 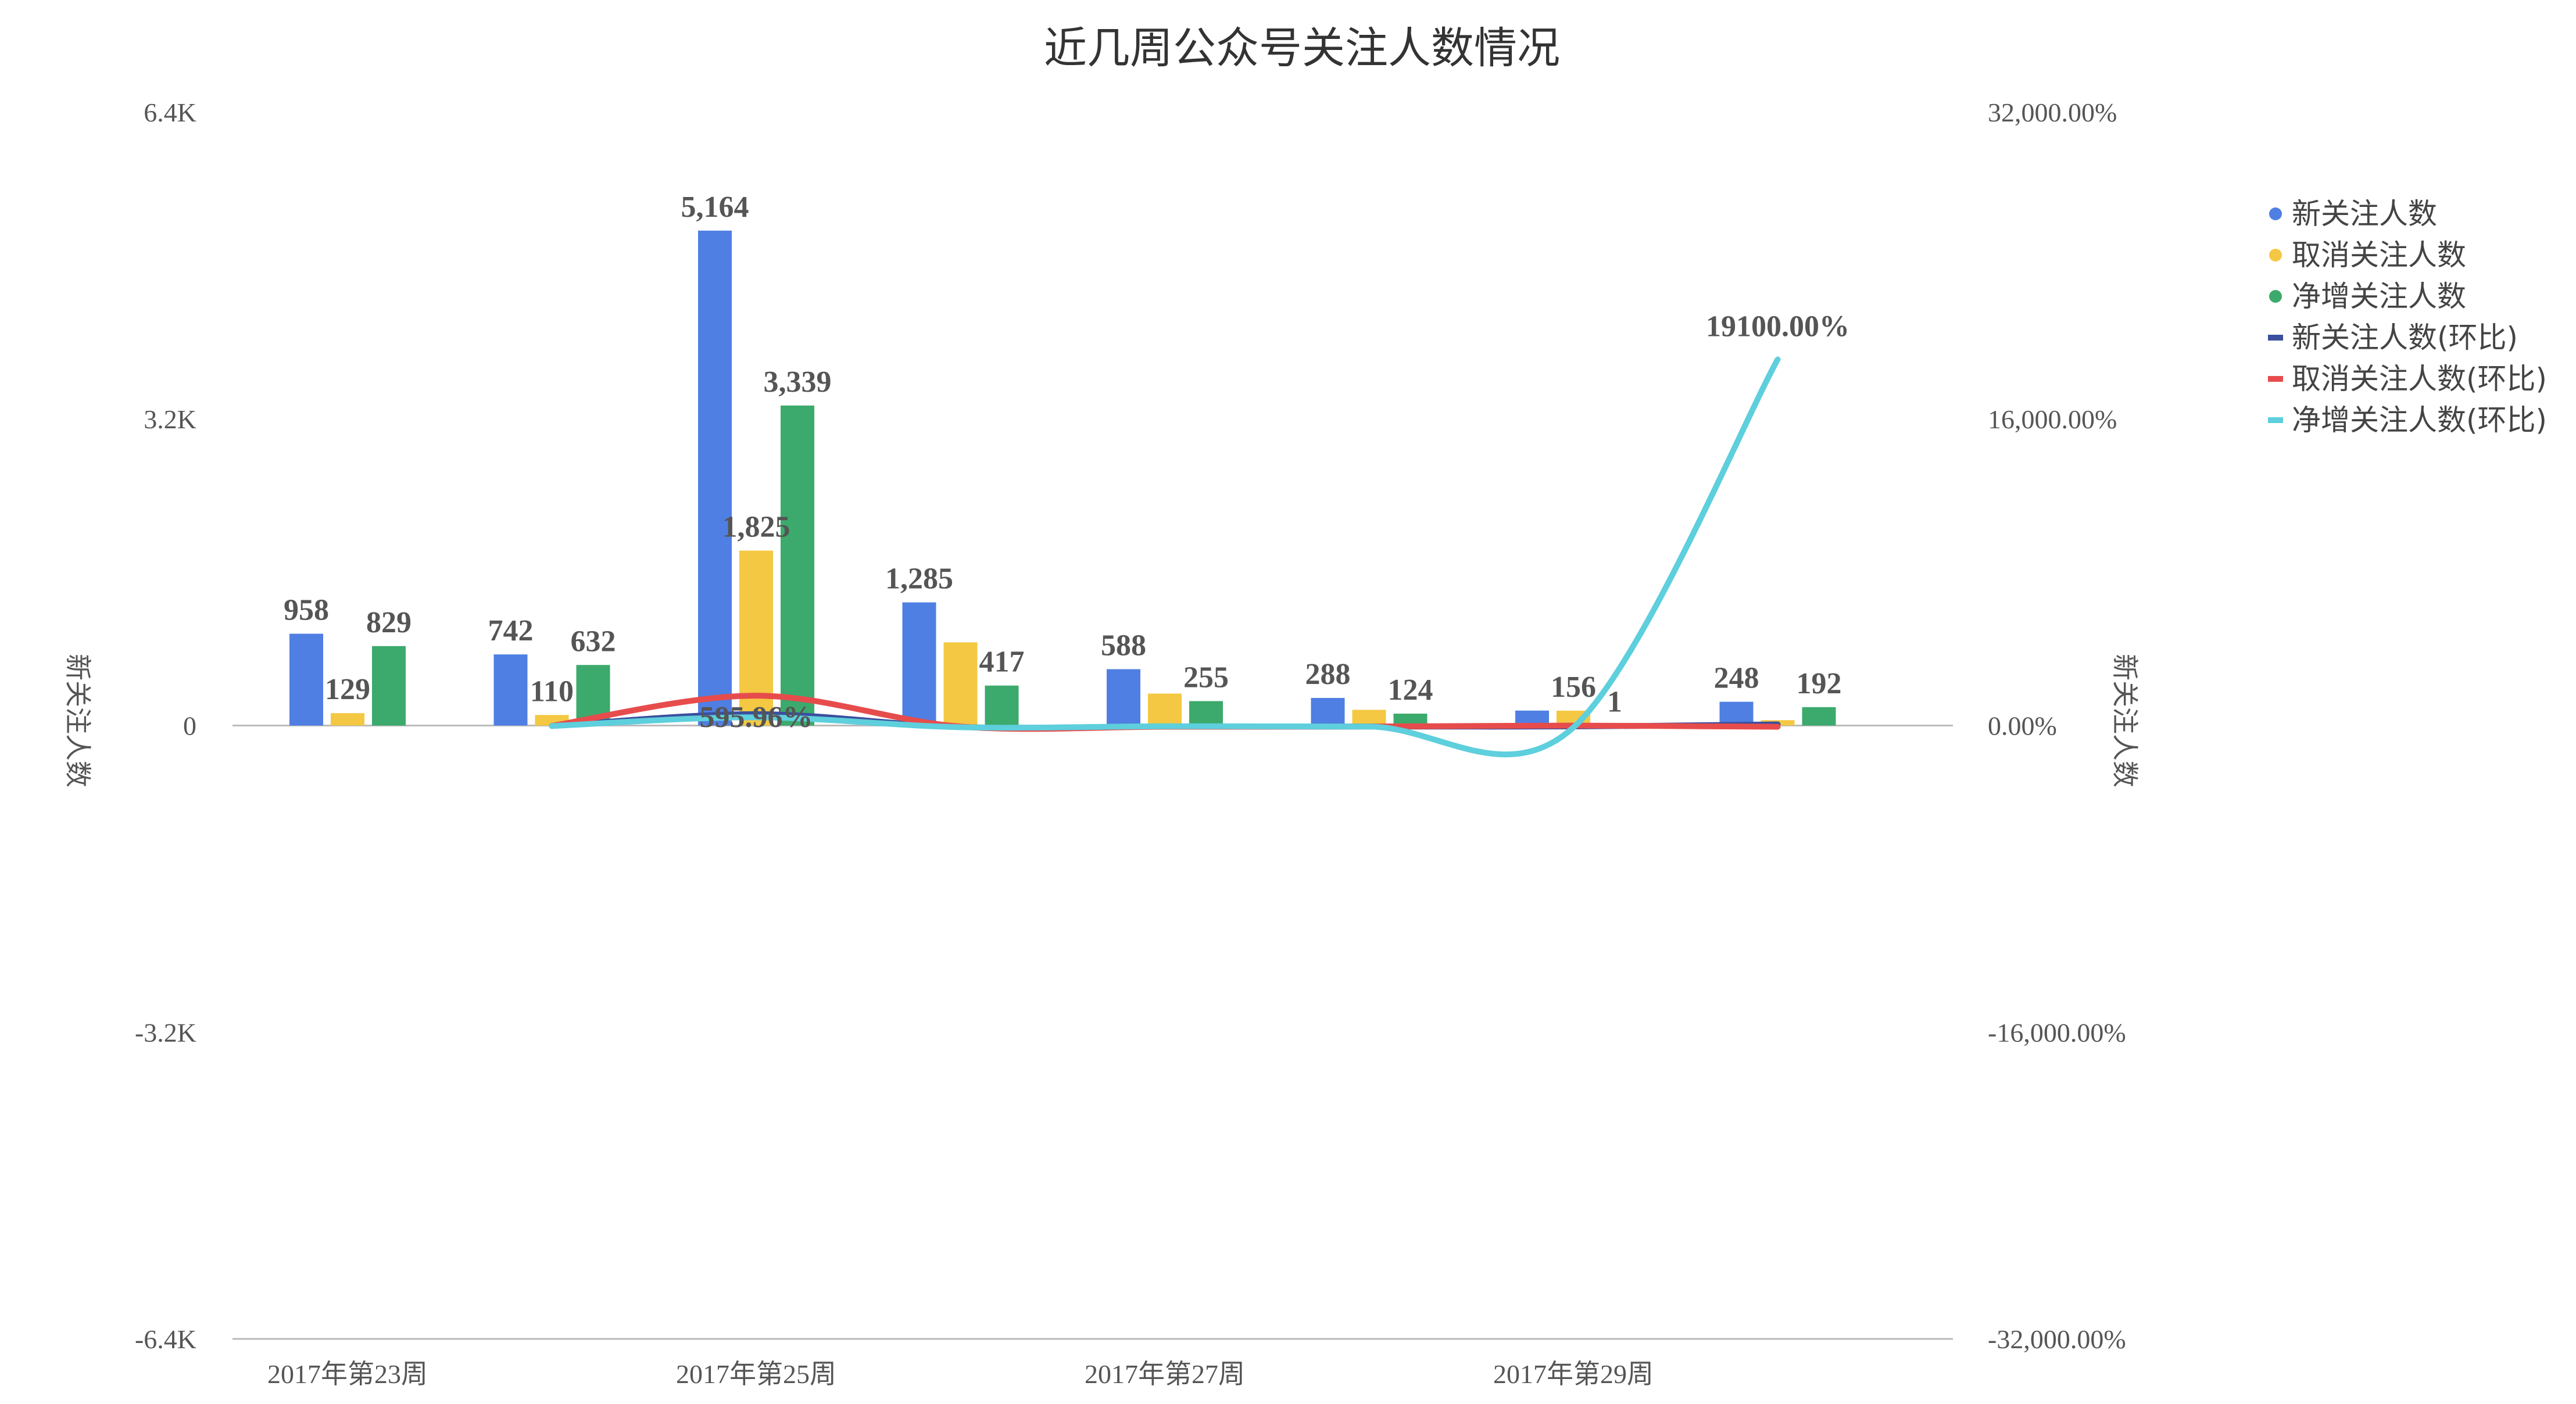 I want to click on chart-title: 近几周公众号关注人数情况, so click(x=1302, y=48).